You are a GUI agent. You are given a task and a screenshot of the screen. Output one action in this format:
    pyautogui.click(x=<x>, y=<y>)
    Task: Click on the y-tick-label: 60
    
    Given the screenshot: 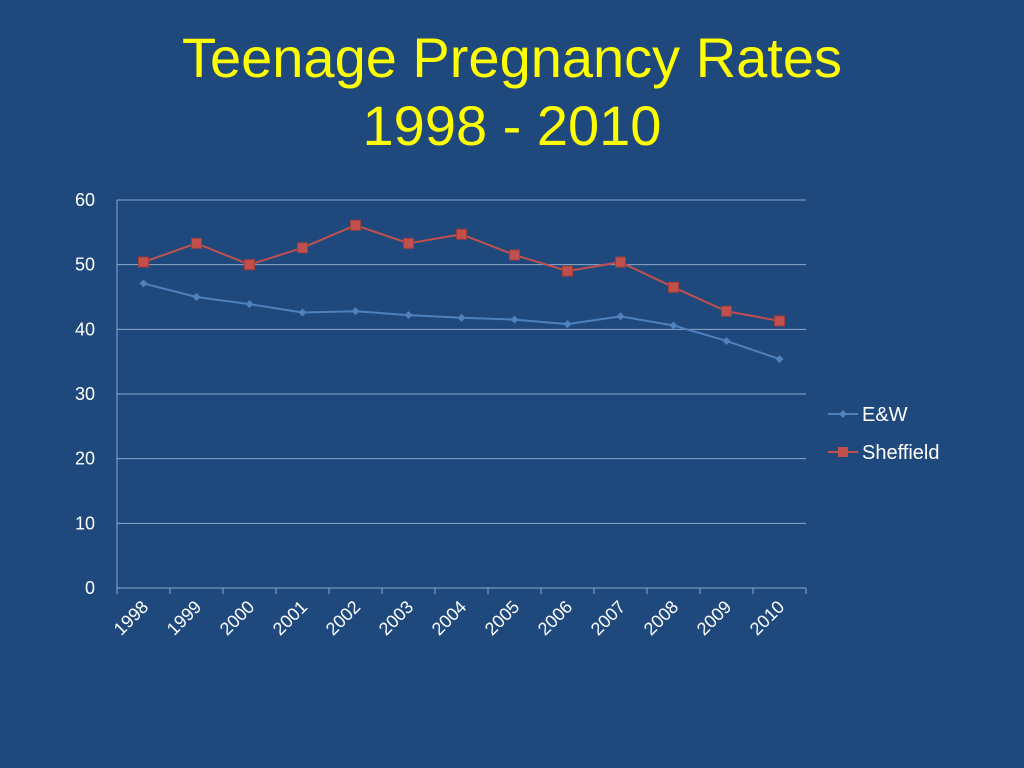 What is the action you would take?
    pyautogui.click(x=85, y=200)
    